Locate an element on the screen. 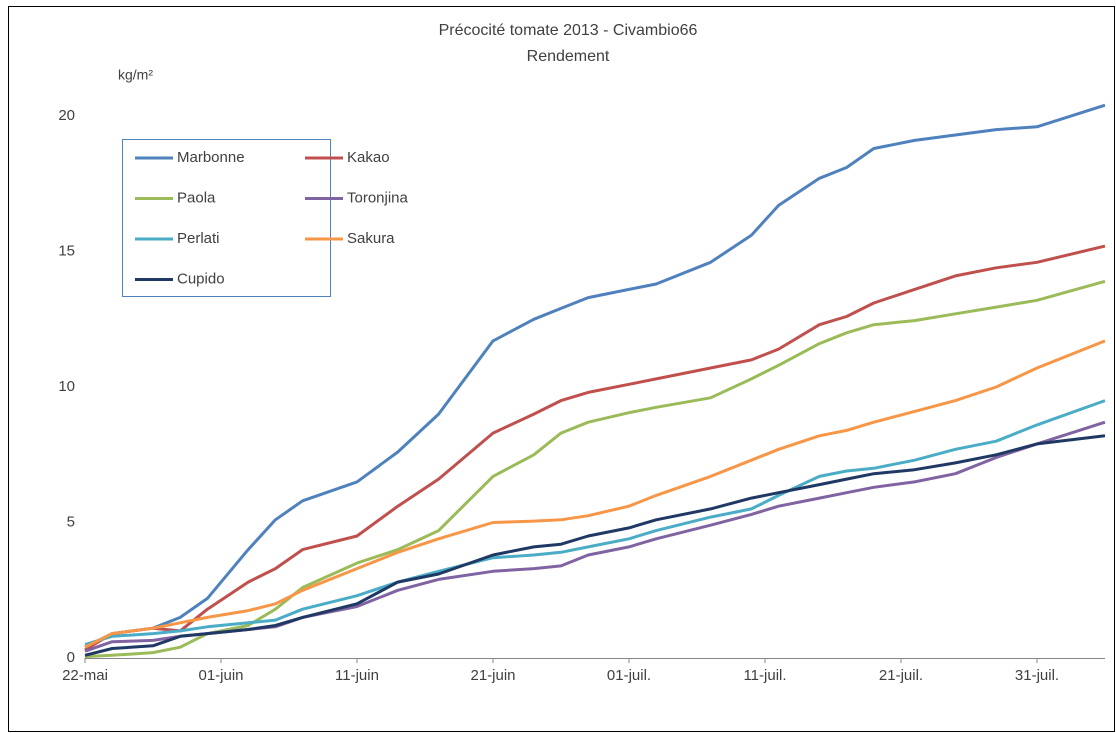 Image resolution: width=1116 pixels, height=733 pixels. x-tick-label: 11-juil. is located at coordinates (764, 675).